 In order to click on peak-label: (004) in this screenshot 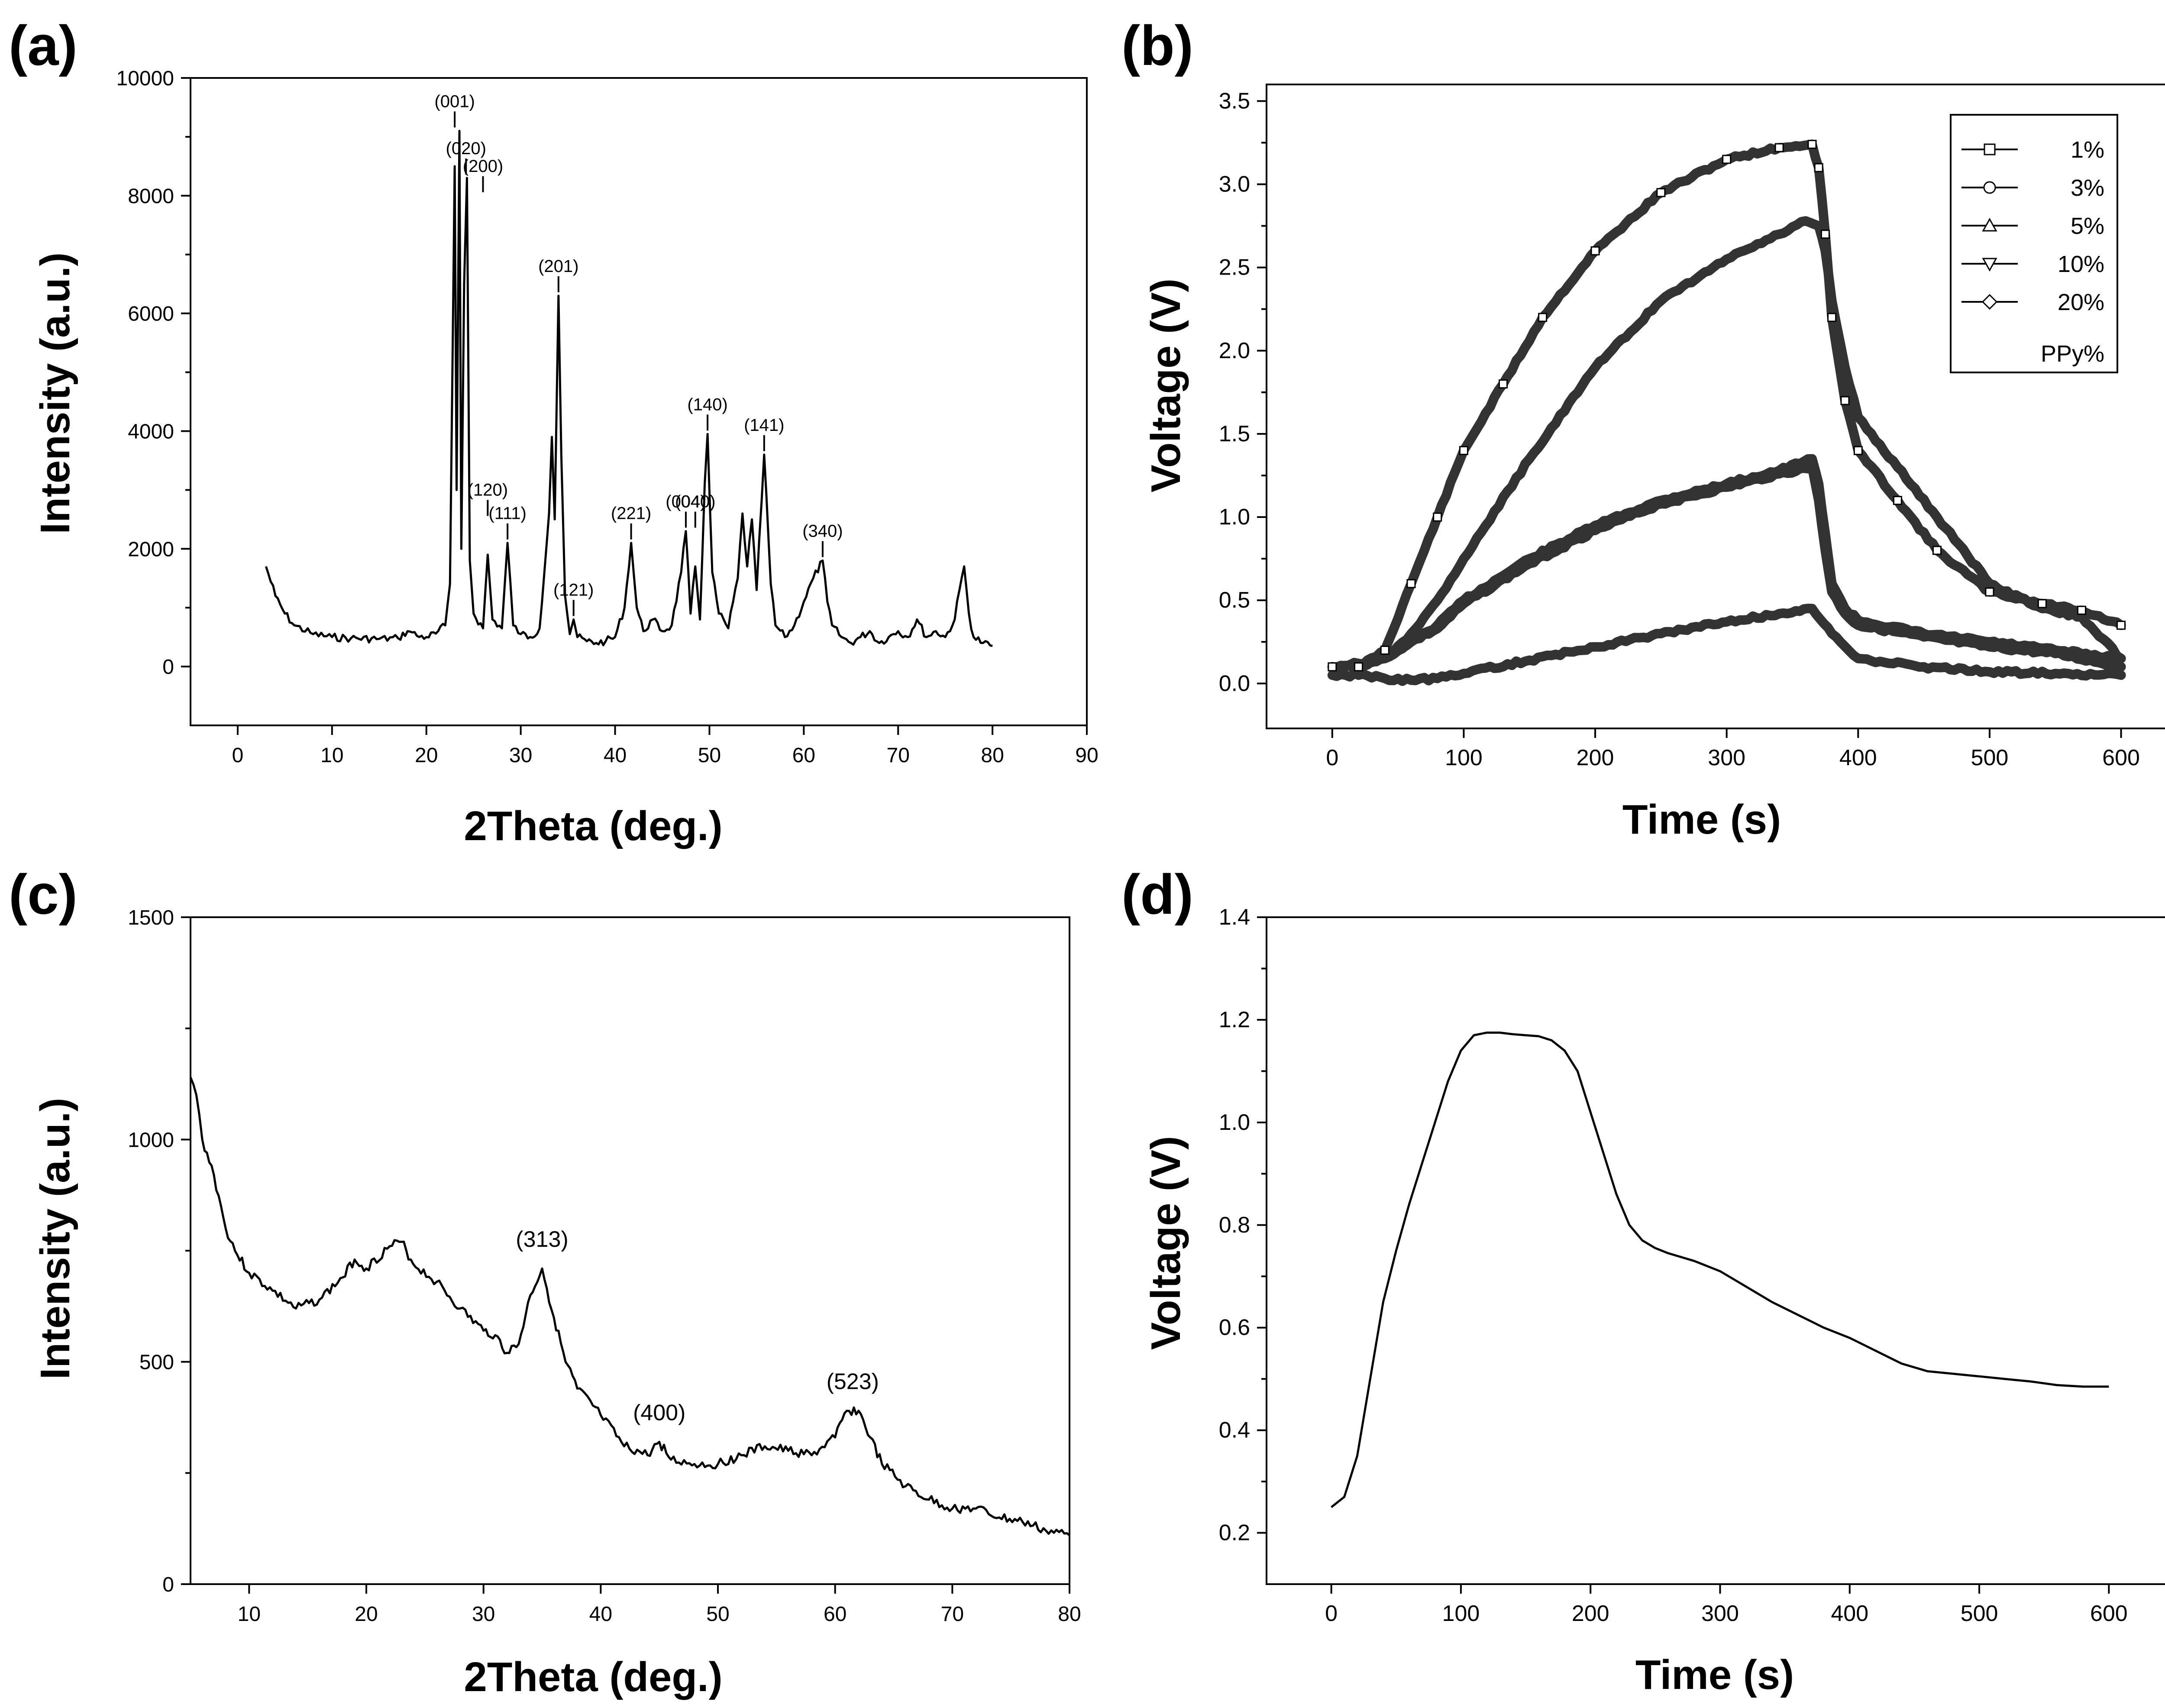, I will do `click(686, 501)`.